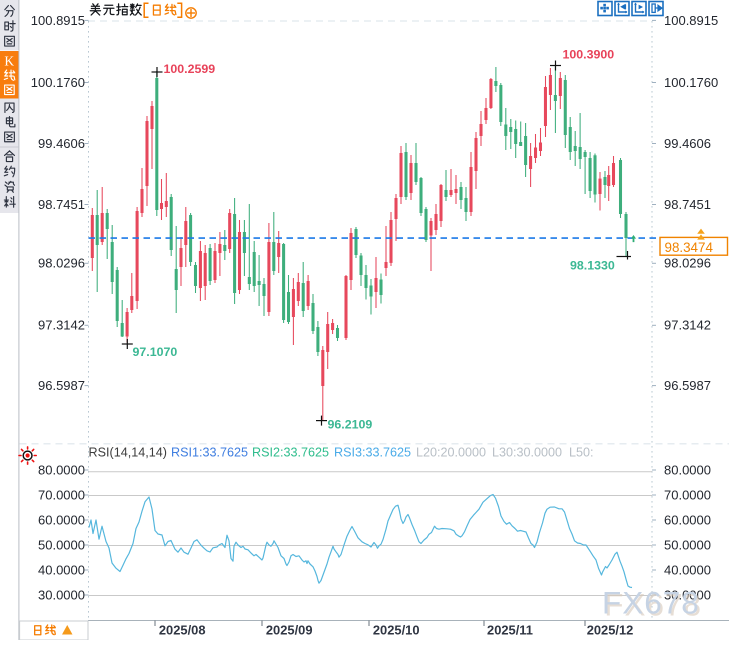 Image resolution: width=729 pixels, height=645 pixels. Describe the element at coordinates (350, 425) in the screenshot. I see `svg-text: 96.2109` at that location.